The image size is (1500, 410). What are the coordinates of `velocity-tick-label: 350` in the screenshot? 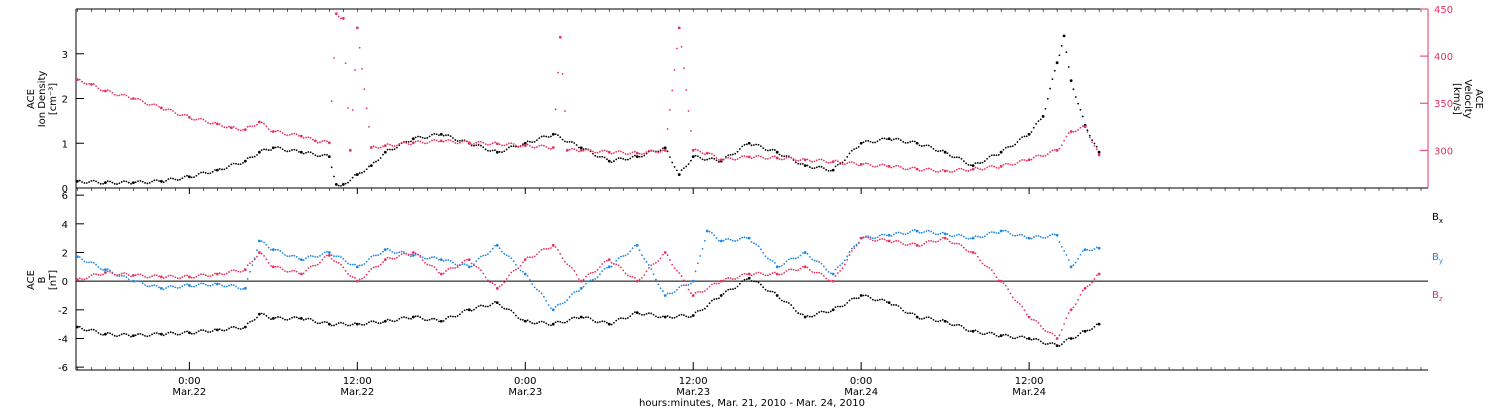 It's located at (1443, 104).